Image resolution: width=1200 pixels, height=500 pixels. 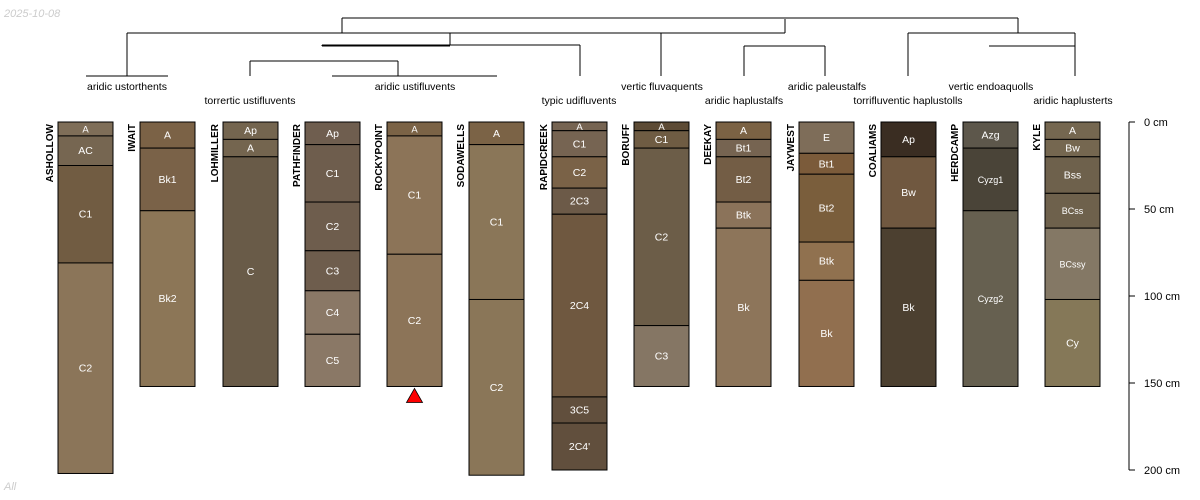 I want to click on taxon-label: aridic haplusterts, so click(x=1072, y=101).